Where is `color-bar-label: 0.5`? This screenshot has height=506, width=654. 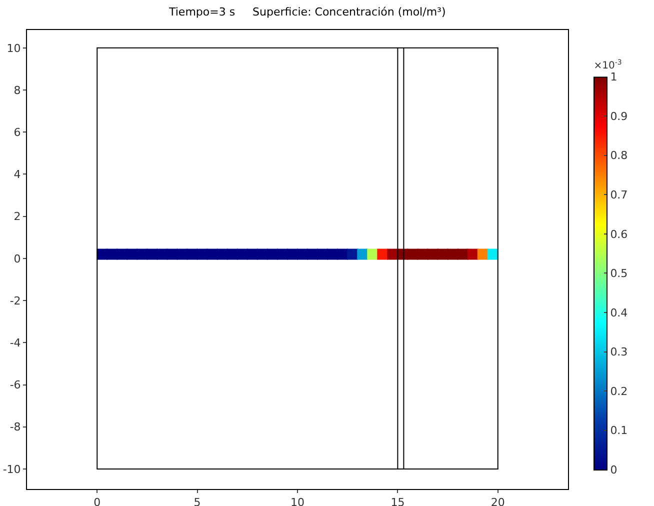 color-bar-label: 0.5 is located at coordinates (619, 273).